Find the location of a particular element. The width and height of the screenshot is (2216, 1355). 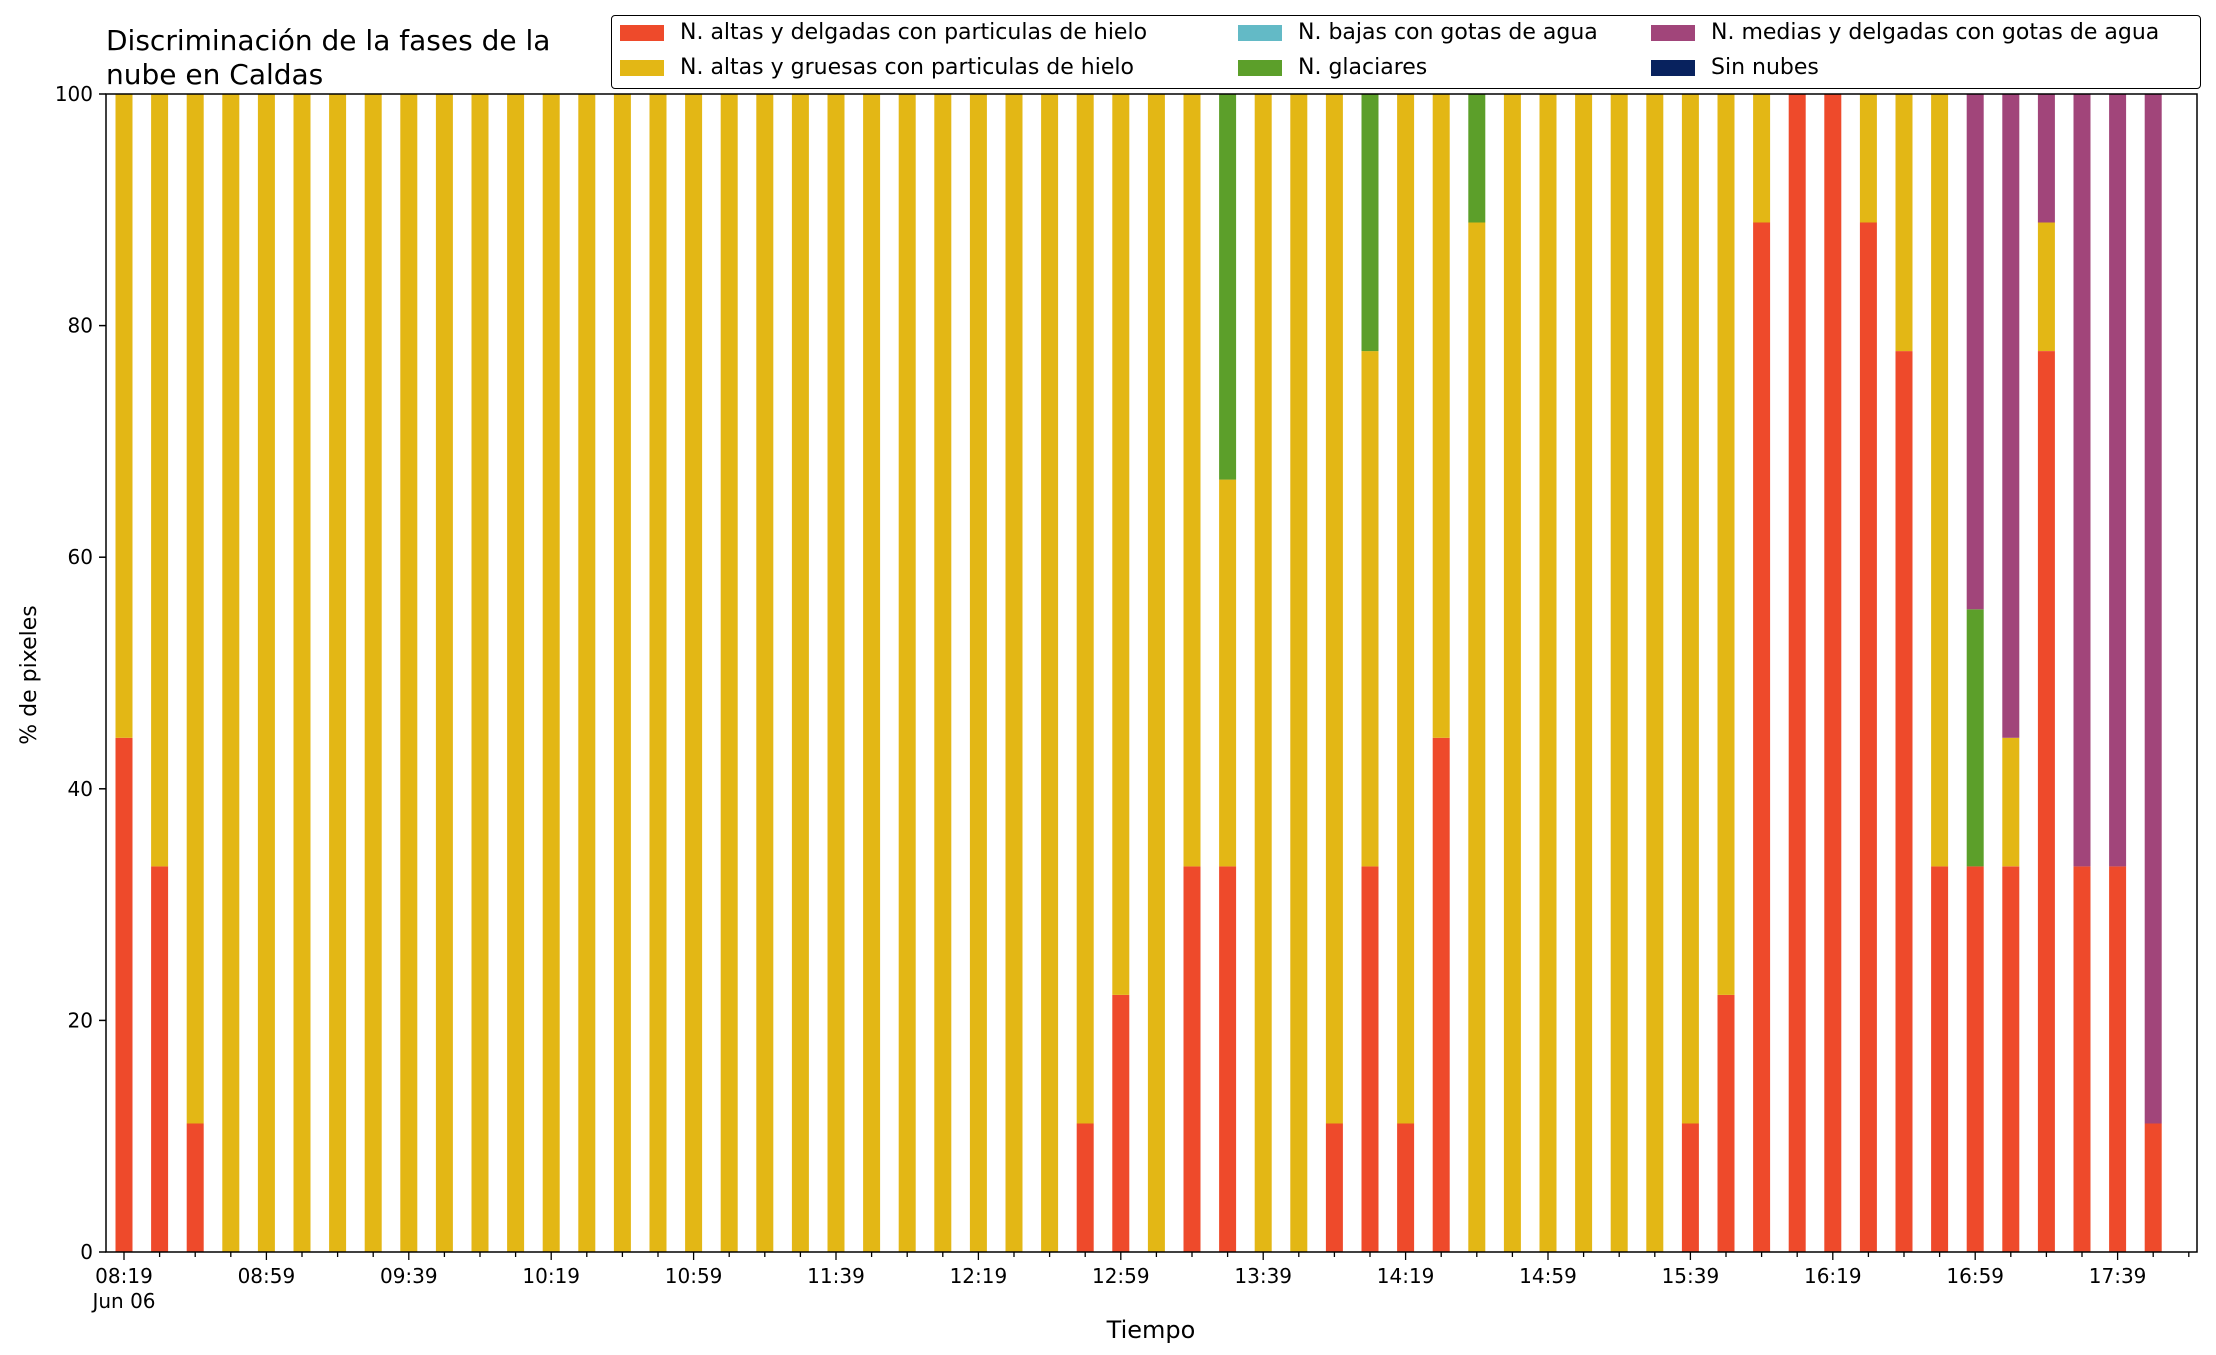

x-tick-label: 12:59 is located at coordinates (1121, 1276).